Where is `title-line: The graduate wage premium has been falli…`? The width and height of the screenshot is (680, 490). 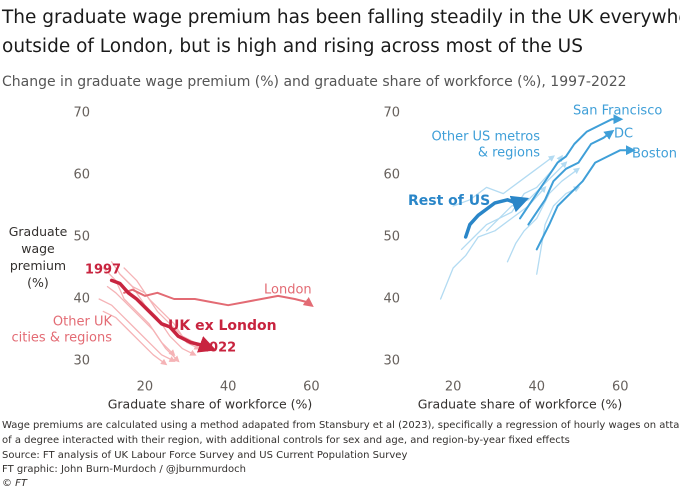
title-line: The graduate wage premium has been falli… is located at coordinates (340, 17).